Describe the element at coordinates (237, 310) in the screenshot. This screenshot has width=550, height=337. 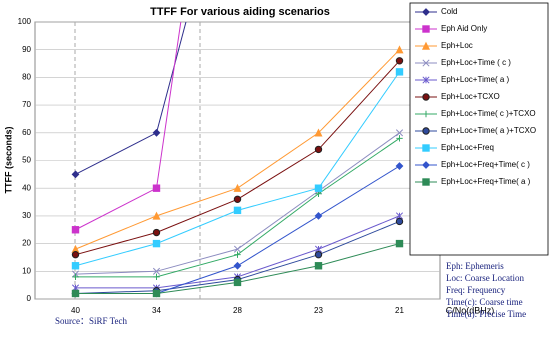
I see `x-tick-label: 28` at that location.